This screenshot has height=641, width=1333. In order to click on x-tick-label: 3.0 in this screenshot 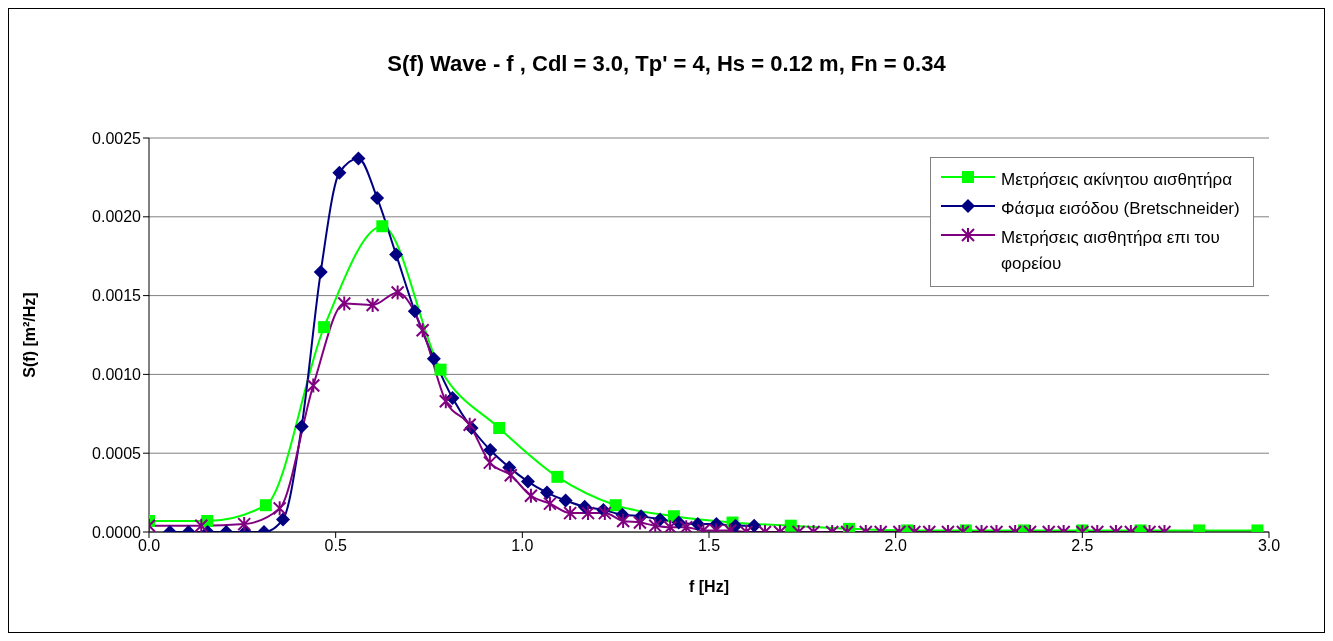, I will do `click(1269, 546)`.